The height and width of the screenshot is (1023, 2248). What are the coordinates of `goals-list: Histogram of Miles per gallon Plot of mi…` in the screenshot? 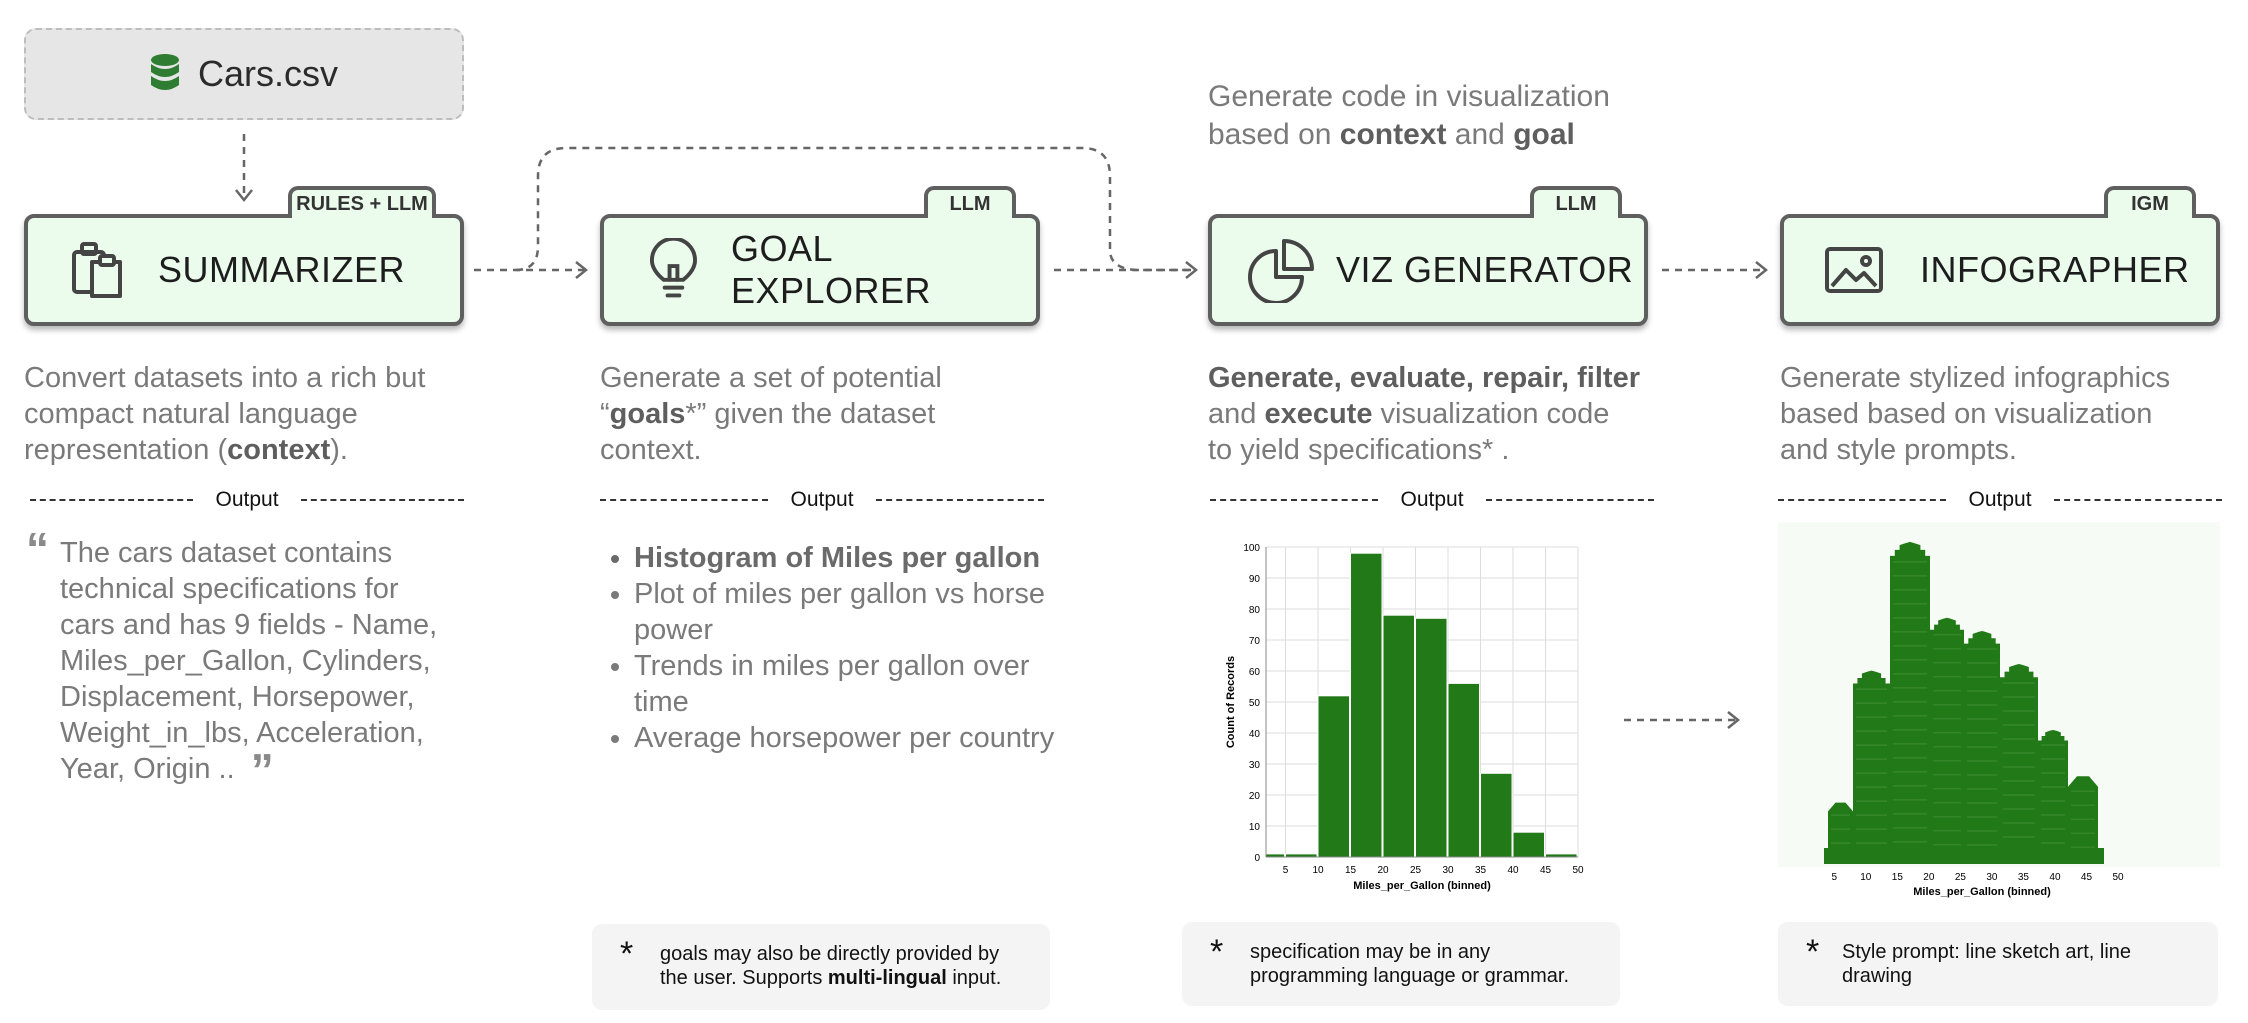 It's located at (832, 648).